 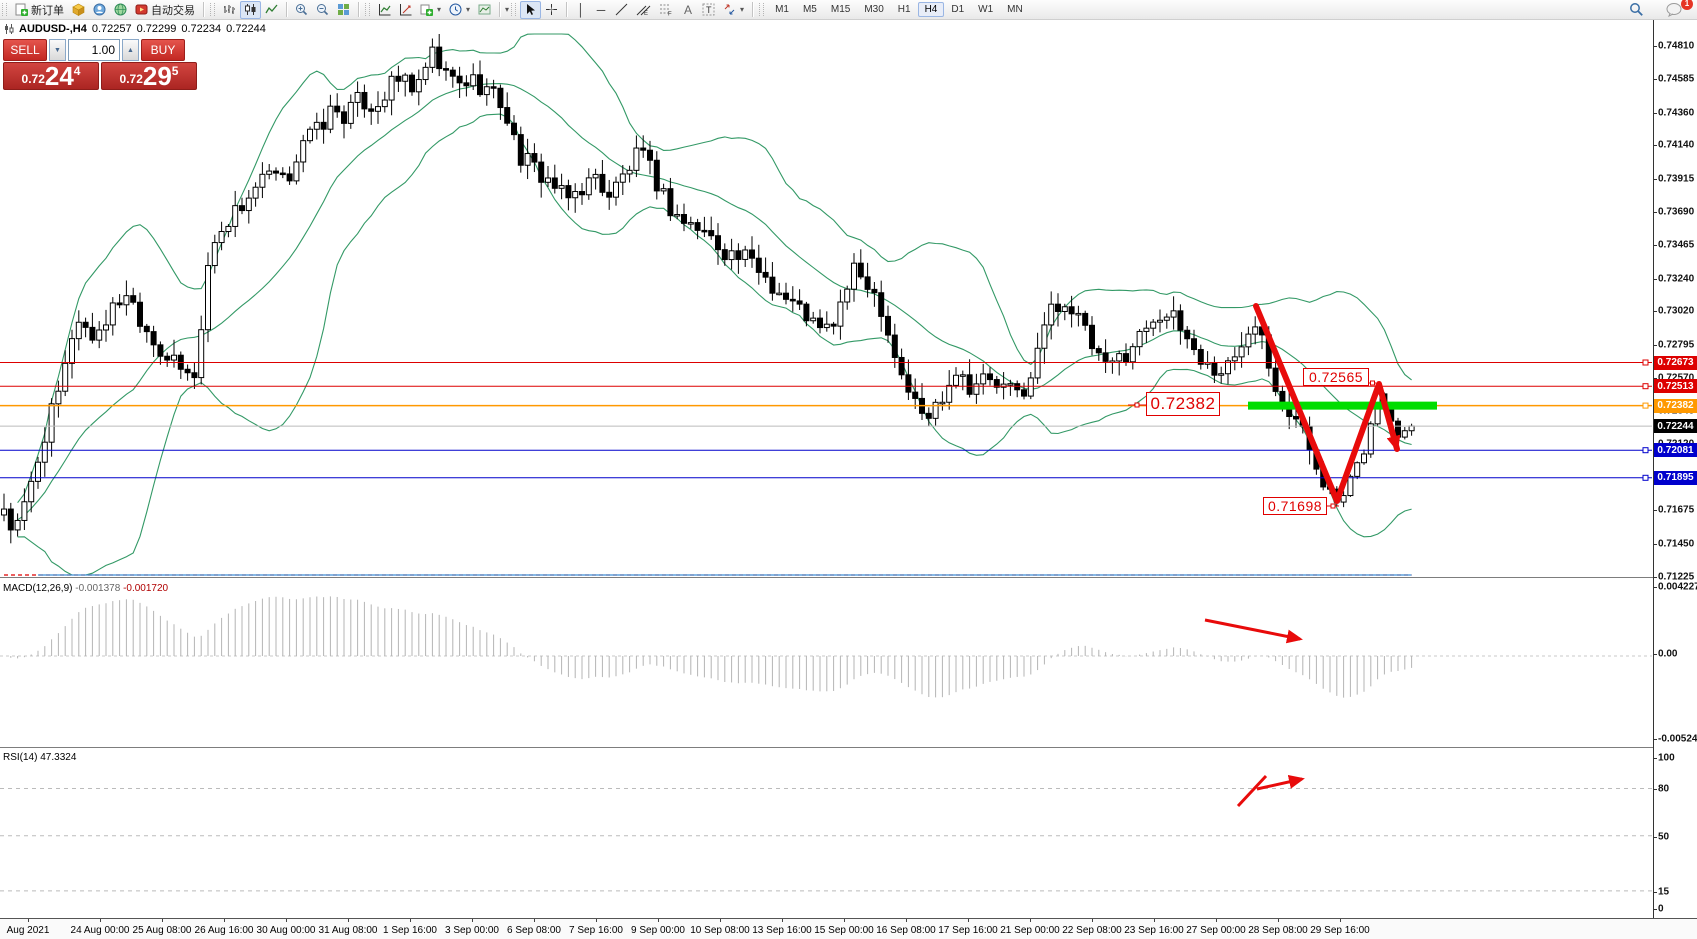 What do you see at coordinates (78, 10) in the screenshot?
I see `market-button` at bounding box center [78, 10].